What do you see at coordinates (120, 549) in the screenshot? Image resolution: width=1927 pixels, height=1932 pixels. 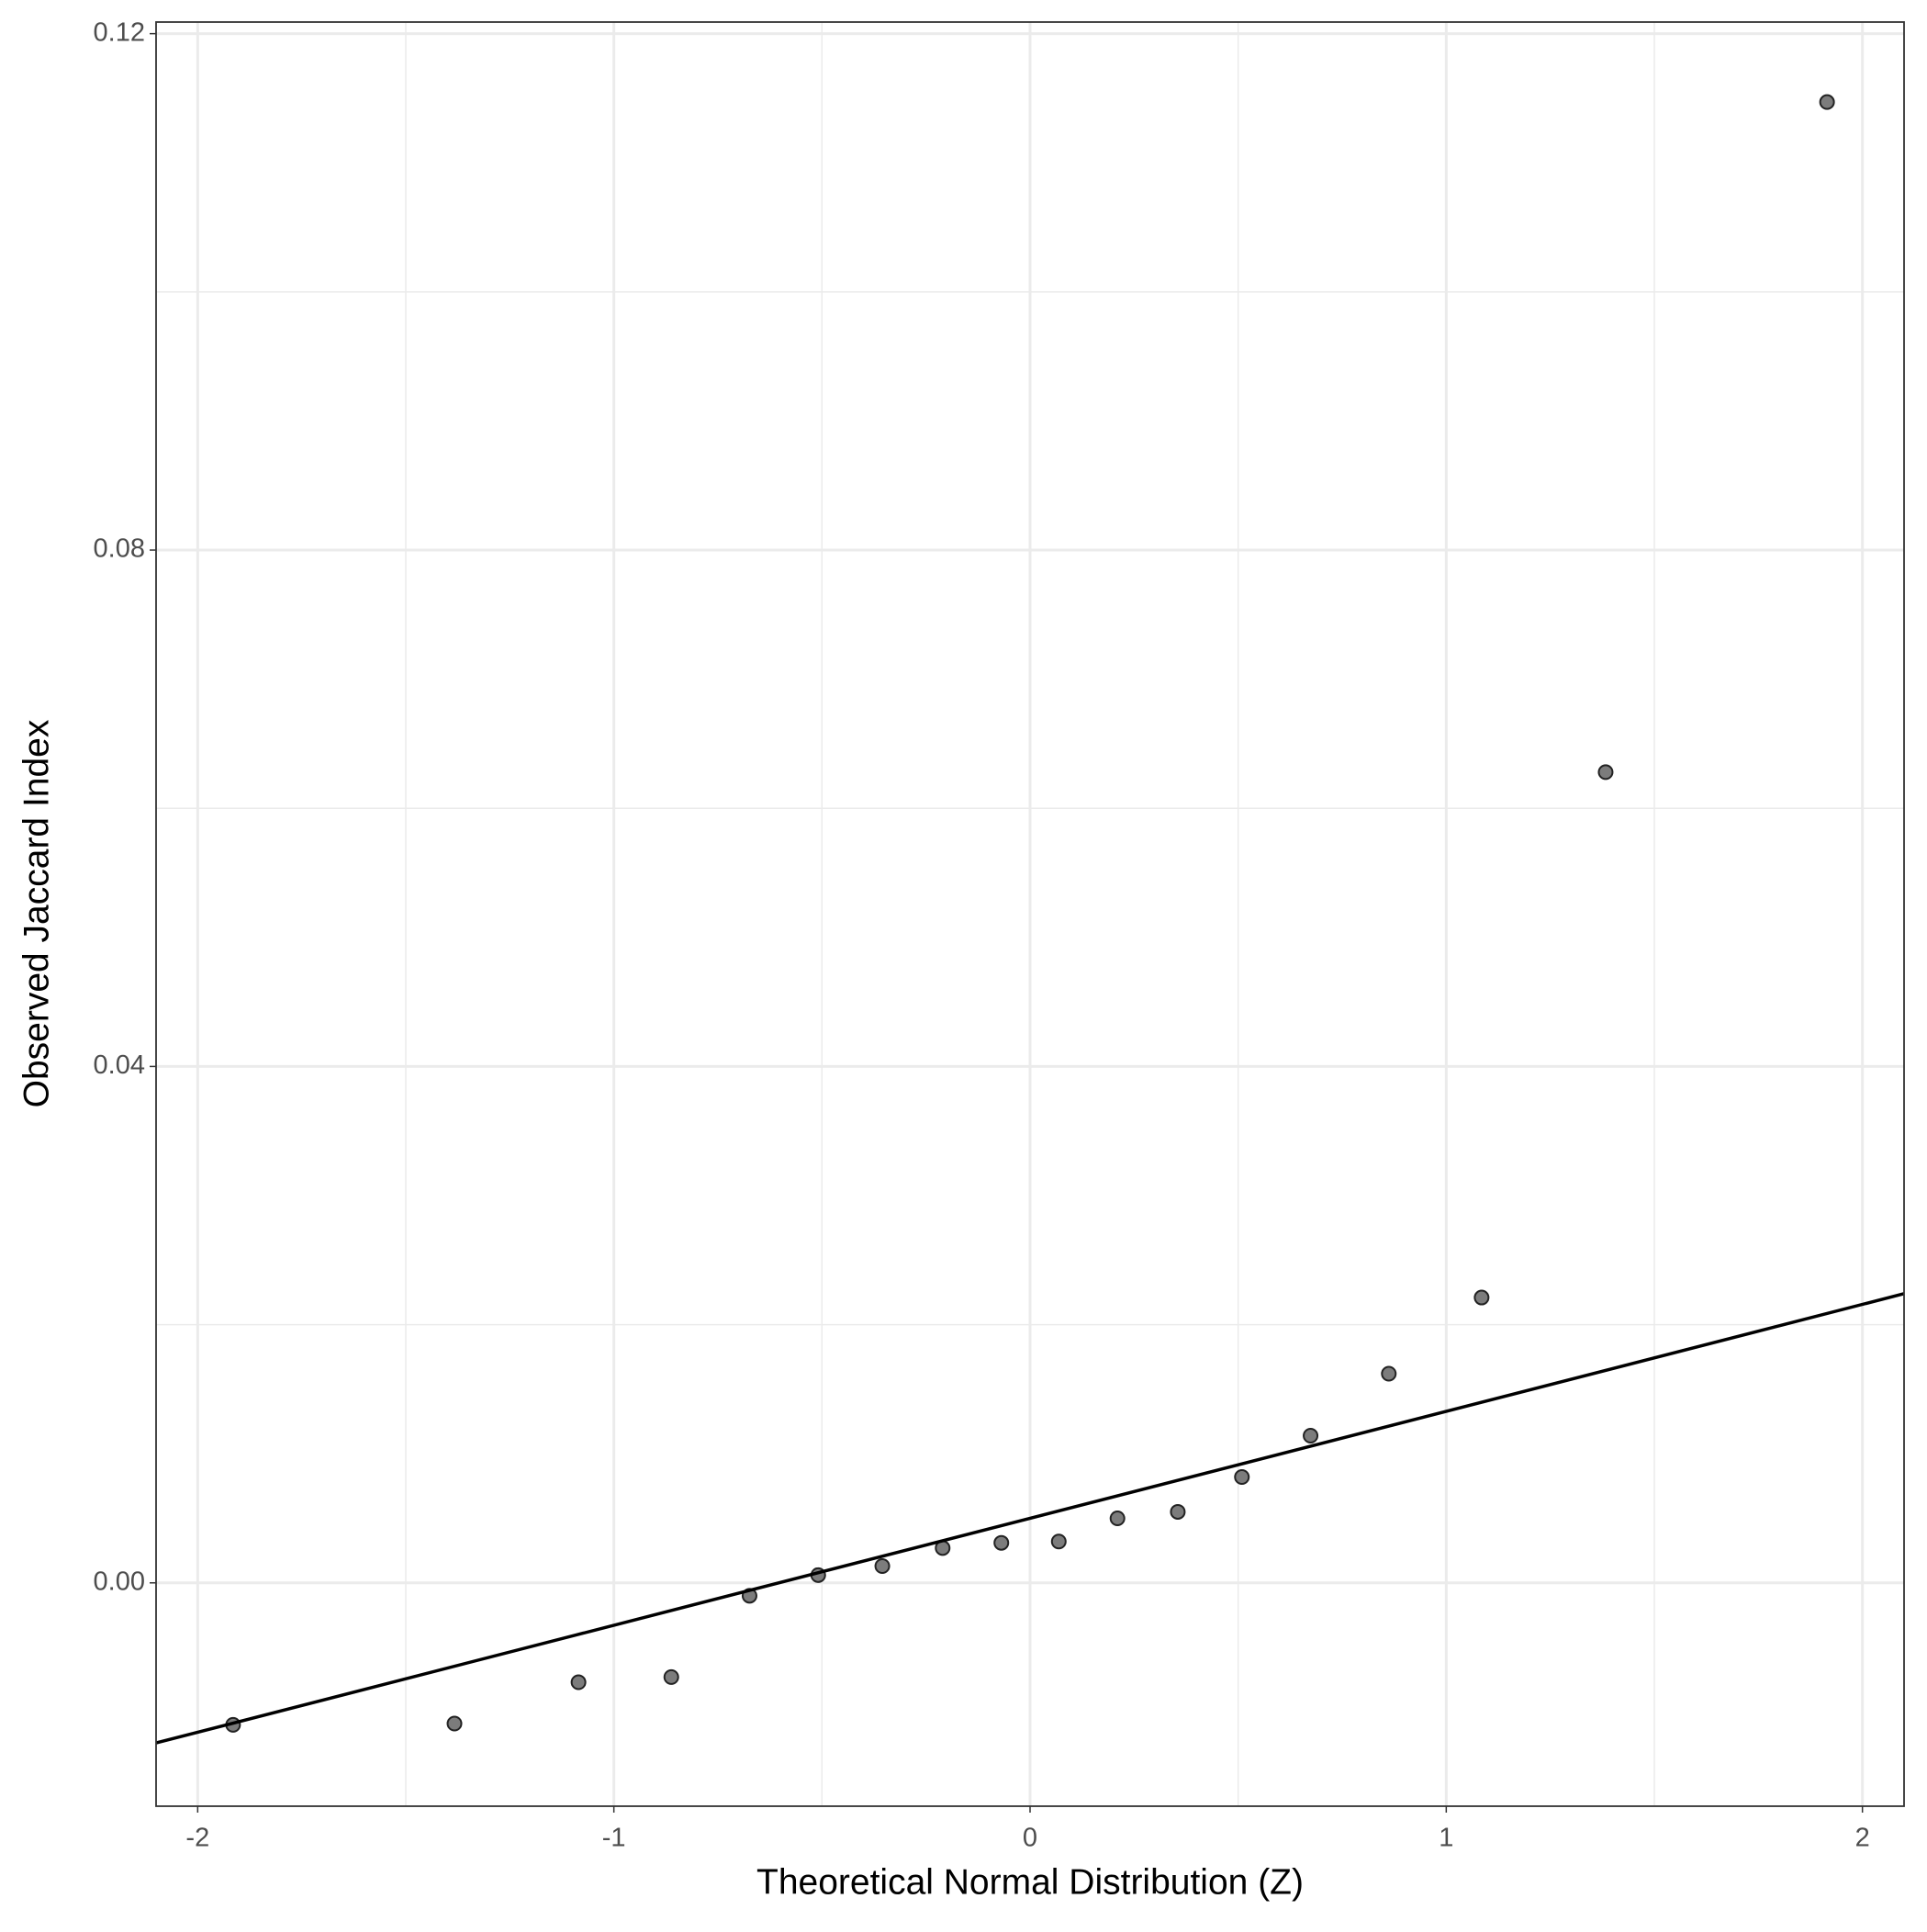 I see `y-tick-label: 0.08` at bounding box center [120, 549].